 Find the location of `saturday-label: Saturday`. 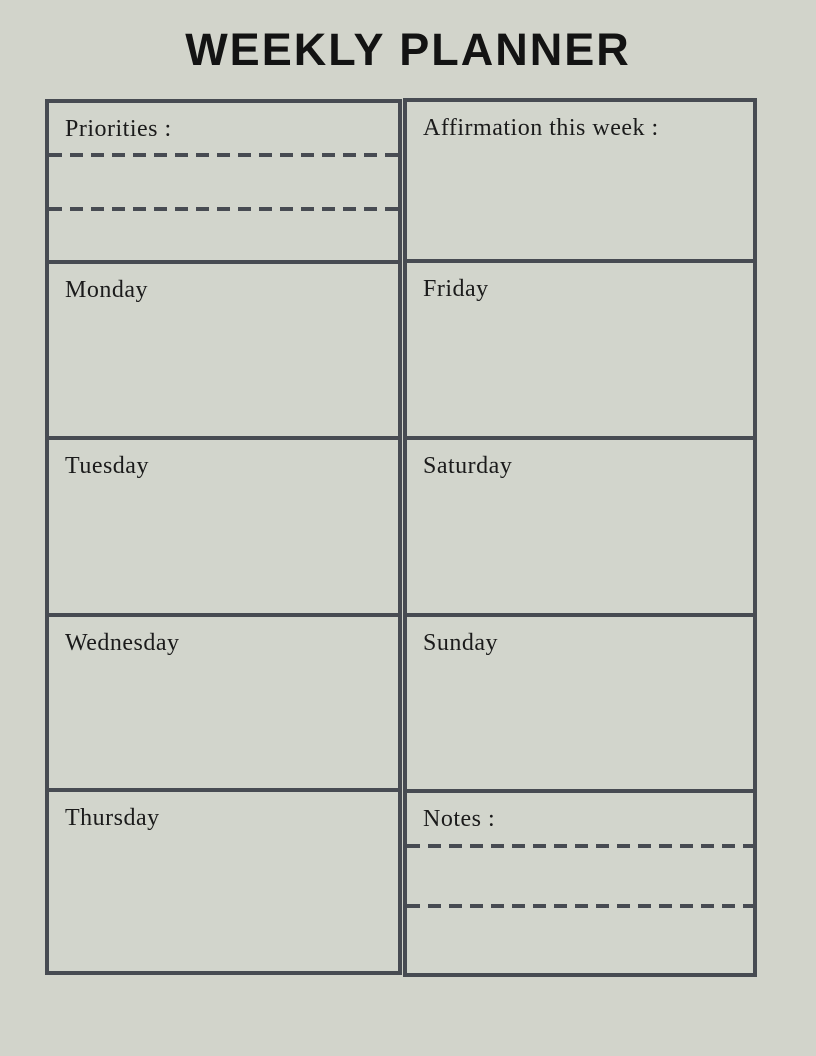

saturday-label: Saturday is located at coordinates (468, 466).